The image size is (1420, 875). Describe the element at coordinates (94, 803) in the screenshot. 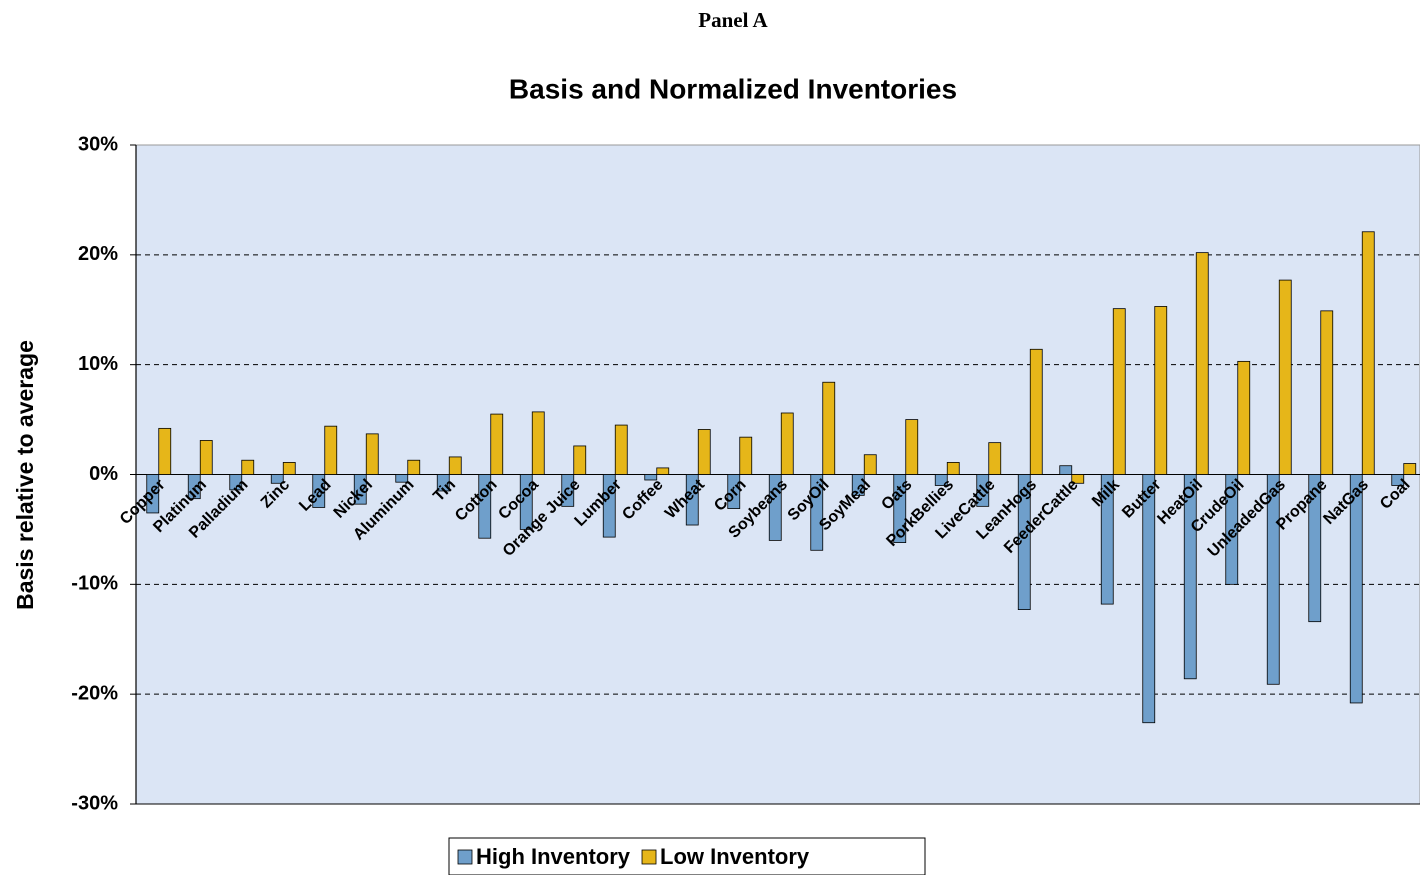

I see `y-tick-label: -30%` at that location.